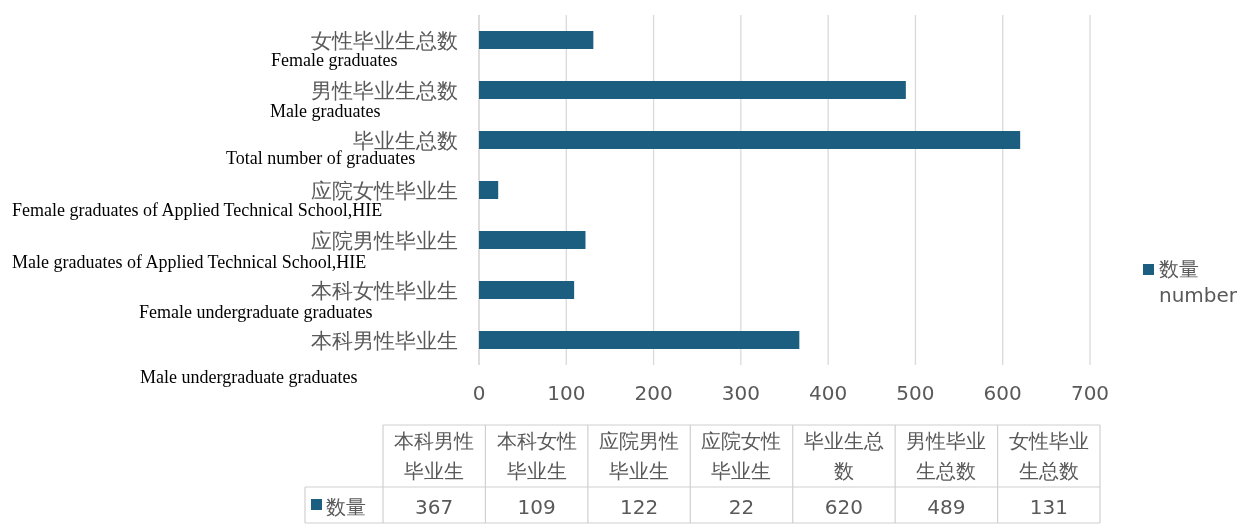 The width and height of the screenshot is (1246, 525). Describe the element at coordinates (384, 341) in the screenshot. I see `y-tick-label: 本科男性毕业生` at that location.